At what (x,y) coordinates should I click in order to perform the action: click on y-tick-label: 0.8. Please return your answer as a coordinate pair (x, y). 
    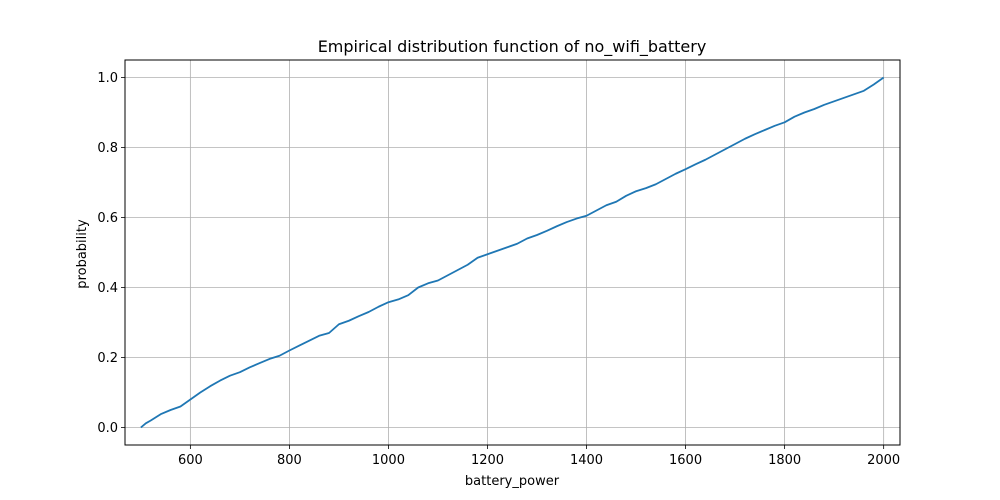
    Looking at the image, I should click on (107, 148).